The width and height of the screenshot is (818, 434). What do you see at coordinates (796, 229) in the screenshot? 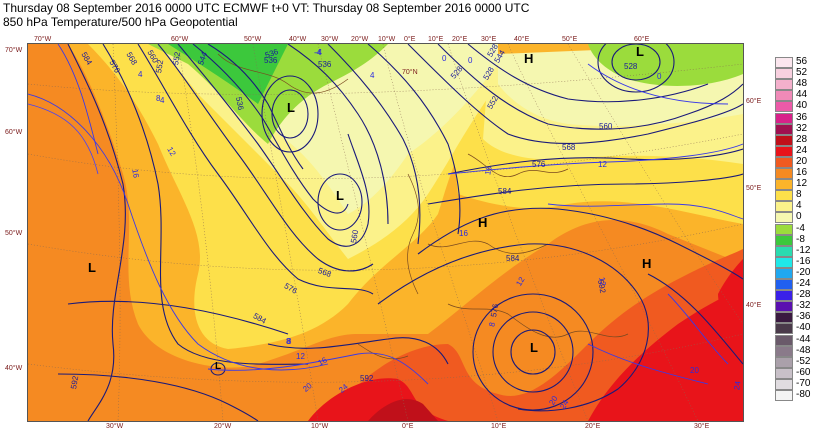
I see `legend-item: -4` at bounding box center [796, 229].